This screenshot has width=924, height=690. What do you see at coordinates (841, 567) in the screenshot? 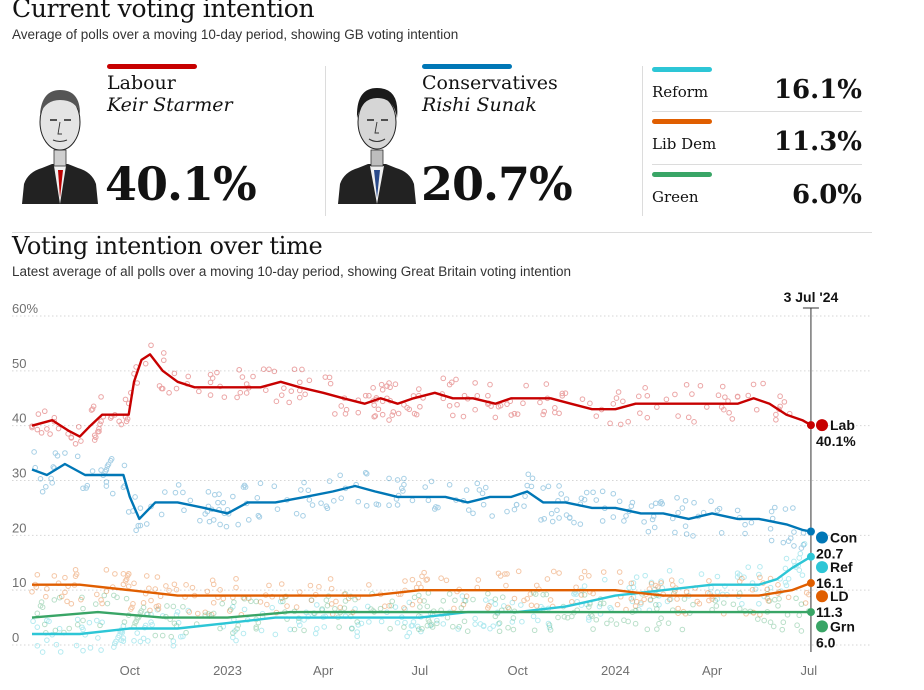
I see `series-name-label: Ref` at bounding box center [841, 567].